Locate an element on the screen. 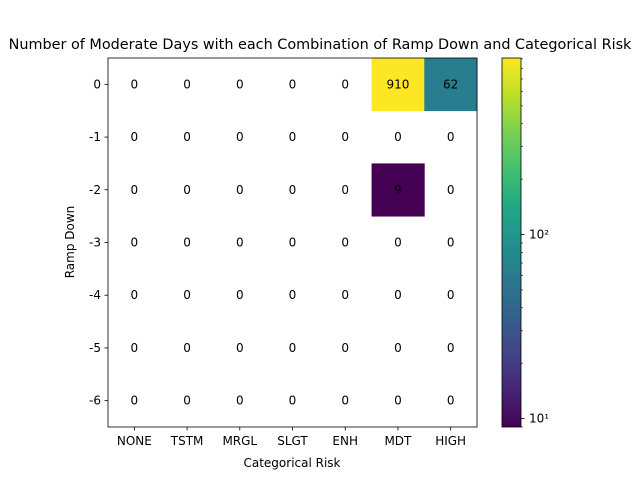  colorbar-gradient is located at coordinates (511, 242).